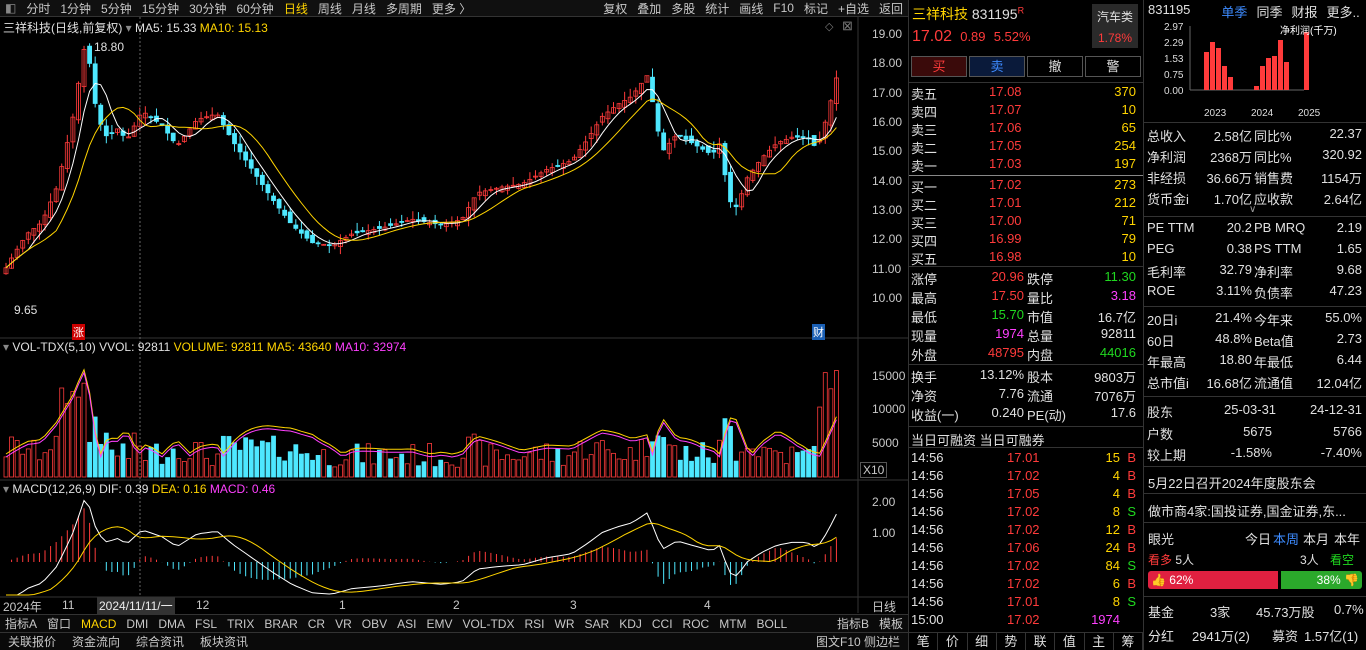 Image resolution: width=1366 pixels, height=650 pixels. What do you see at coordinates (1041, 641) in the screenshot?
I see `mid-tab: 联` at bounding box center [1041, 641].